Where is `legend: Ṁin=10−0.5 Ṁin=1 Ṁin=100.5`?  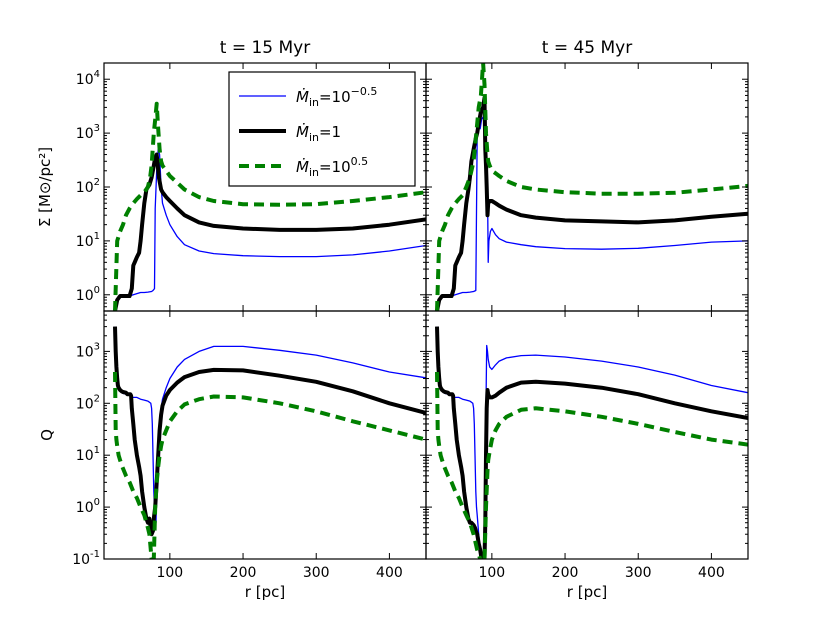 legend: Ṁin=10−0.5 Ṁin=1 Ṁin=100.5 is located at coordinates (322, 129).